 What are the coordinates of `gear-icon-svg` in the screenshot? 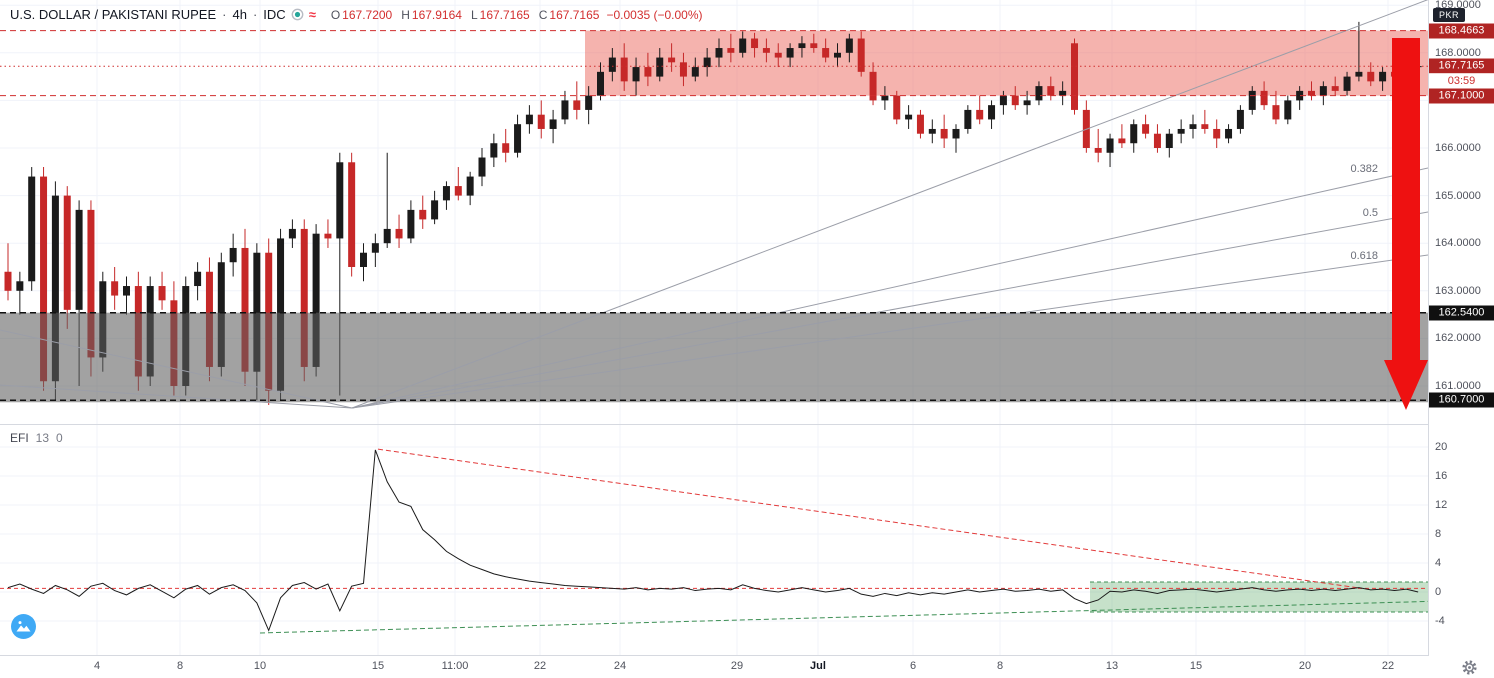 It's located at (1469, 667).